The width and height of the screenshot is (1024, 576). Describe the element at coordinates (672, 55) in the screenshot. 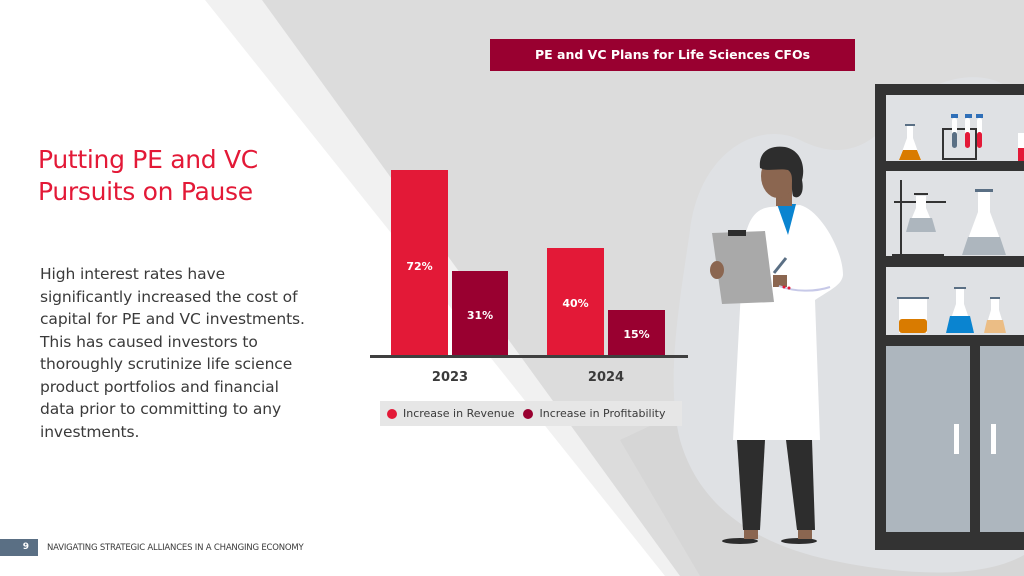

I see `chart-title: PE and VC Plans for Life Sciences CFOs` at that location.